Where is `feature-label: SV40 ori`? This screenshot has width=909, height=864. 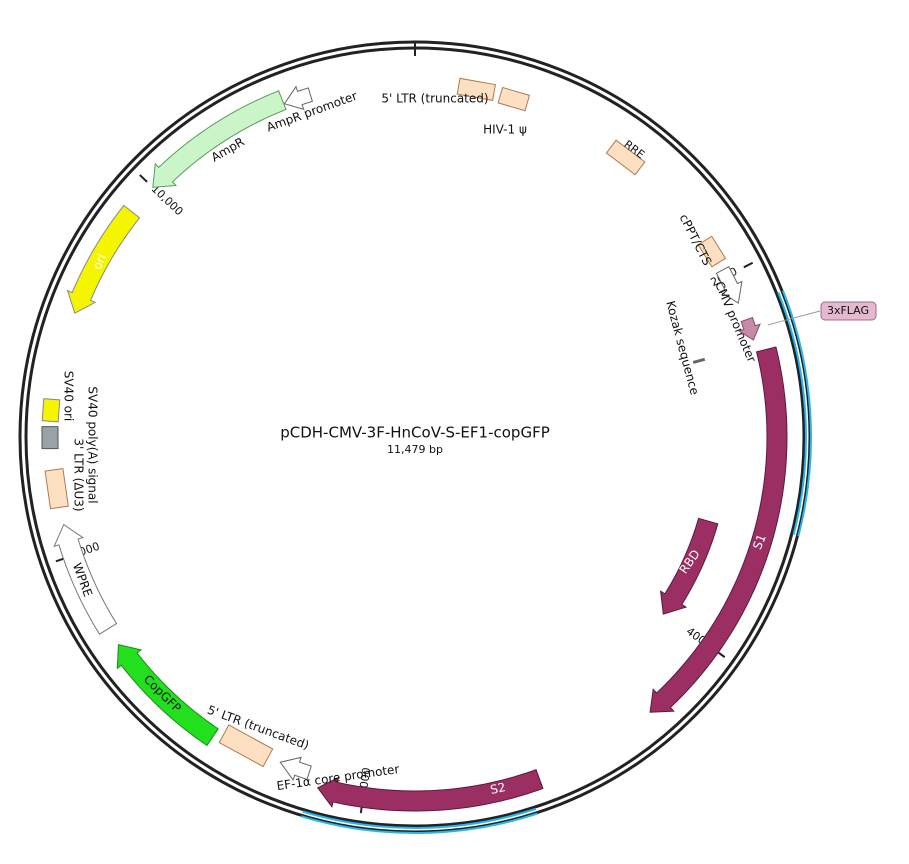 feature-label: SV40 ori is located at coordinates (69, 396).